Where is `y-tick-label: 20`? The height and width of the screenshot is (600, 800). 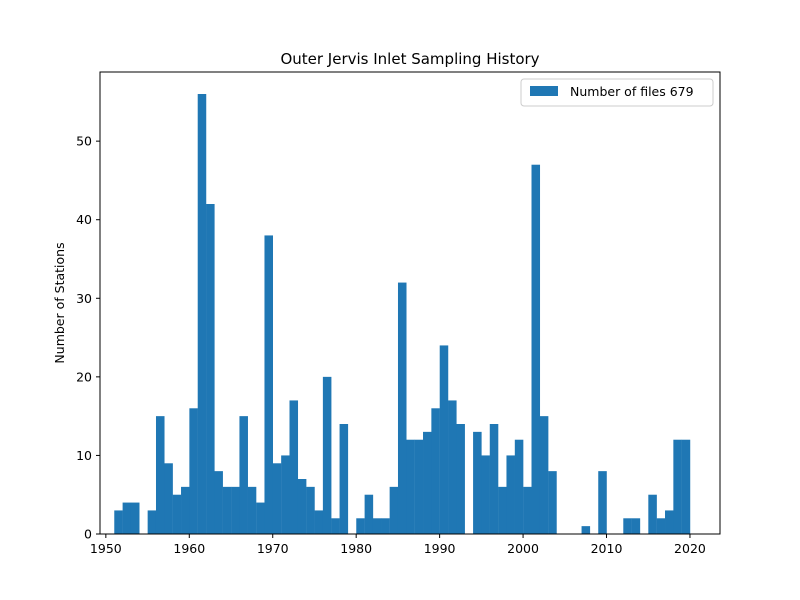
y-tick-label: 20 is located at coordinates (84, 376).